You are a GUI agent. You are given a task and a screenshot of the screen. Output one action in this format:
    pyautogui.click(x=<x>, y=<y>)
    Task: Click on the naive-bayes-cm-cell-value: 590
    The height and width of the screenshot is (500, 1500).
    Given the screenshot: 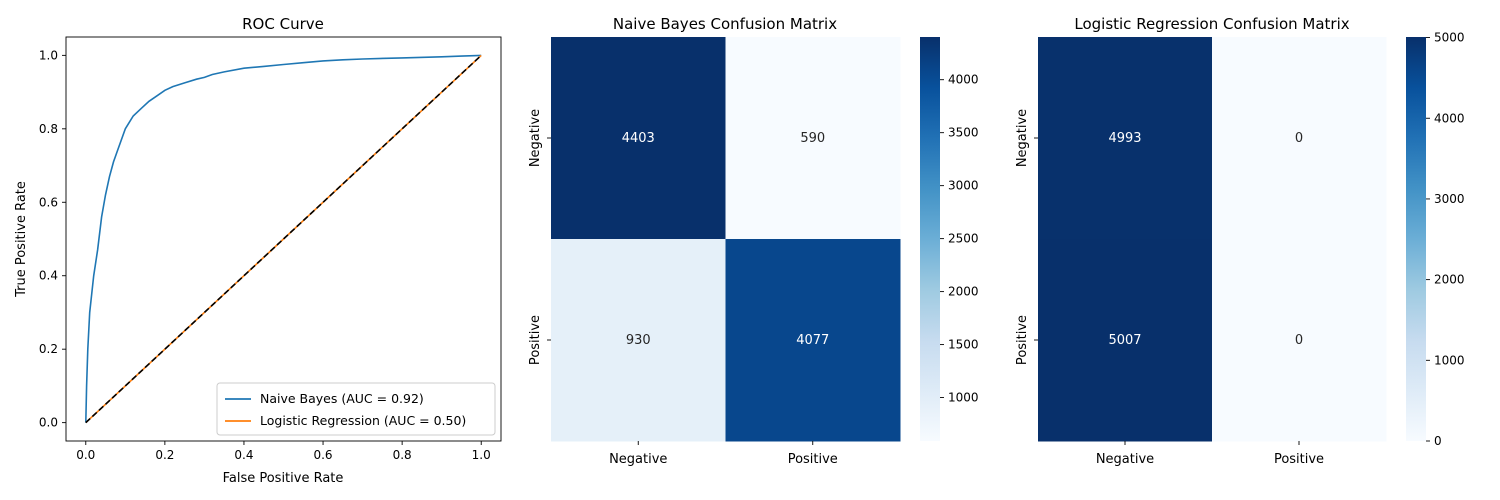 What is the action you would take?
    pyautogui.click(x=812, y=138)
    